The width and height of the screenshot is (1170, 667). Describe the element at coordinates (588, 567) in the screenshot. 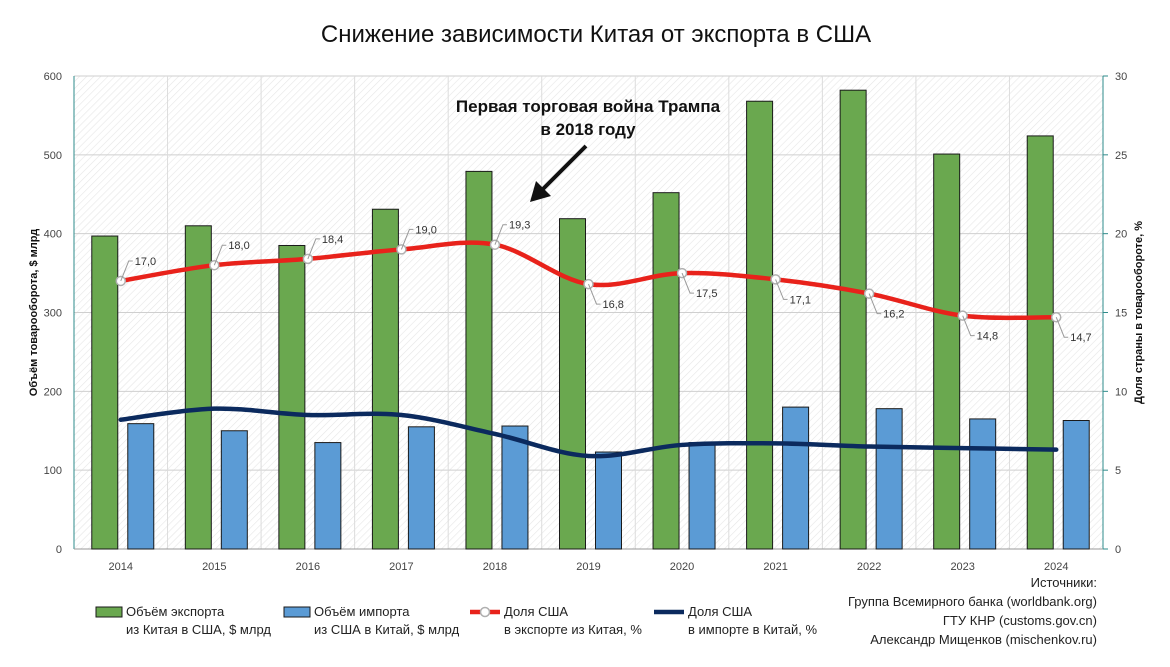

I see `x-tick-label: 2019` at that location.